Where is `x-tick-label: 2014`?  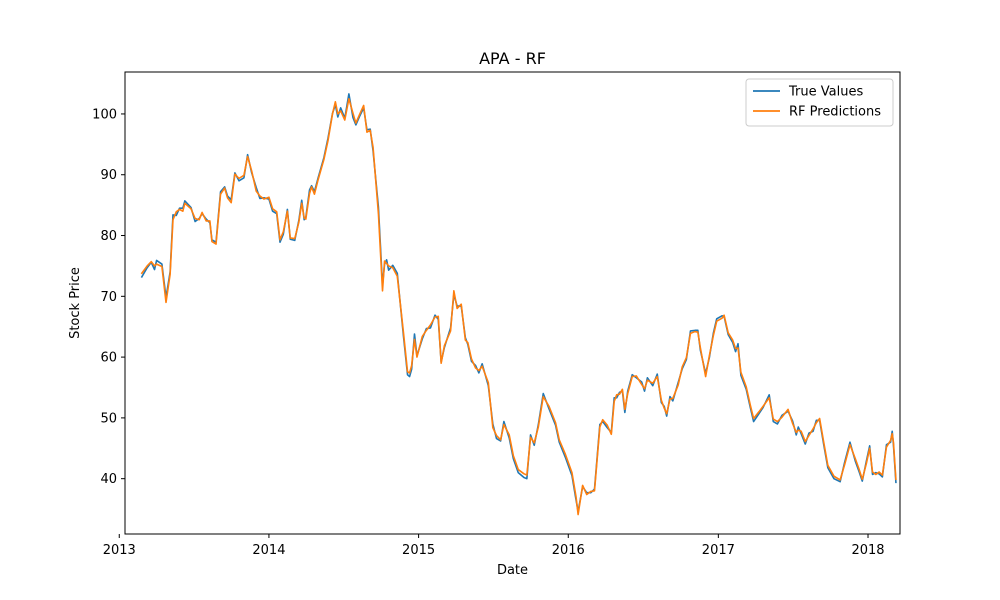
x-tick-label: 2014 is located at coordinates (268, 550).